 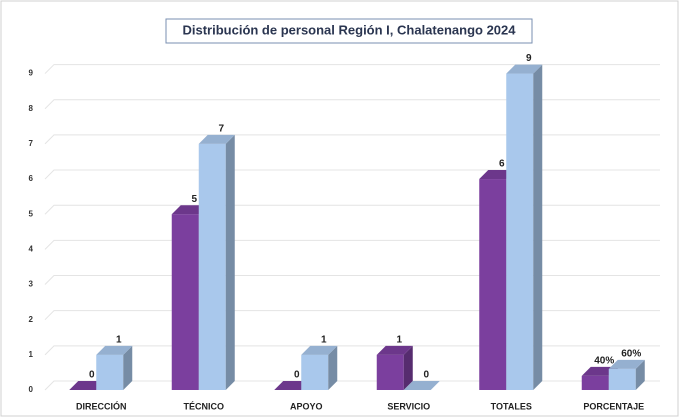 What do you see at coordinates (31, 354) in the screenshot?
I see `y-tick-label: 1` at bounding box center [31, 354].